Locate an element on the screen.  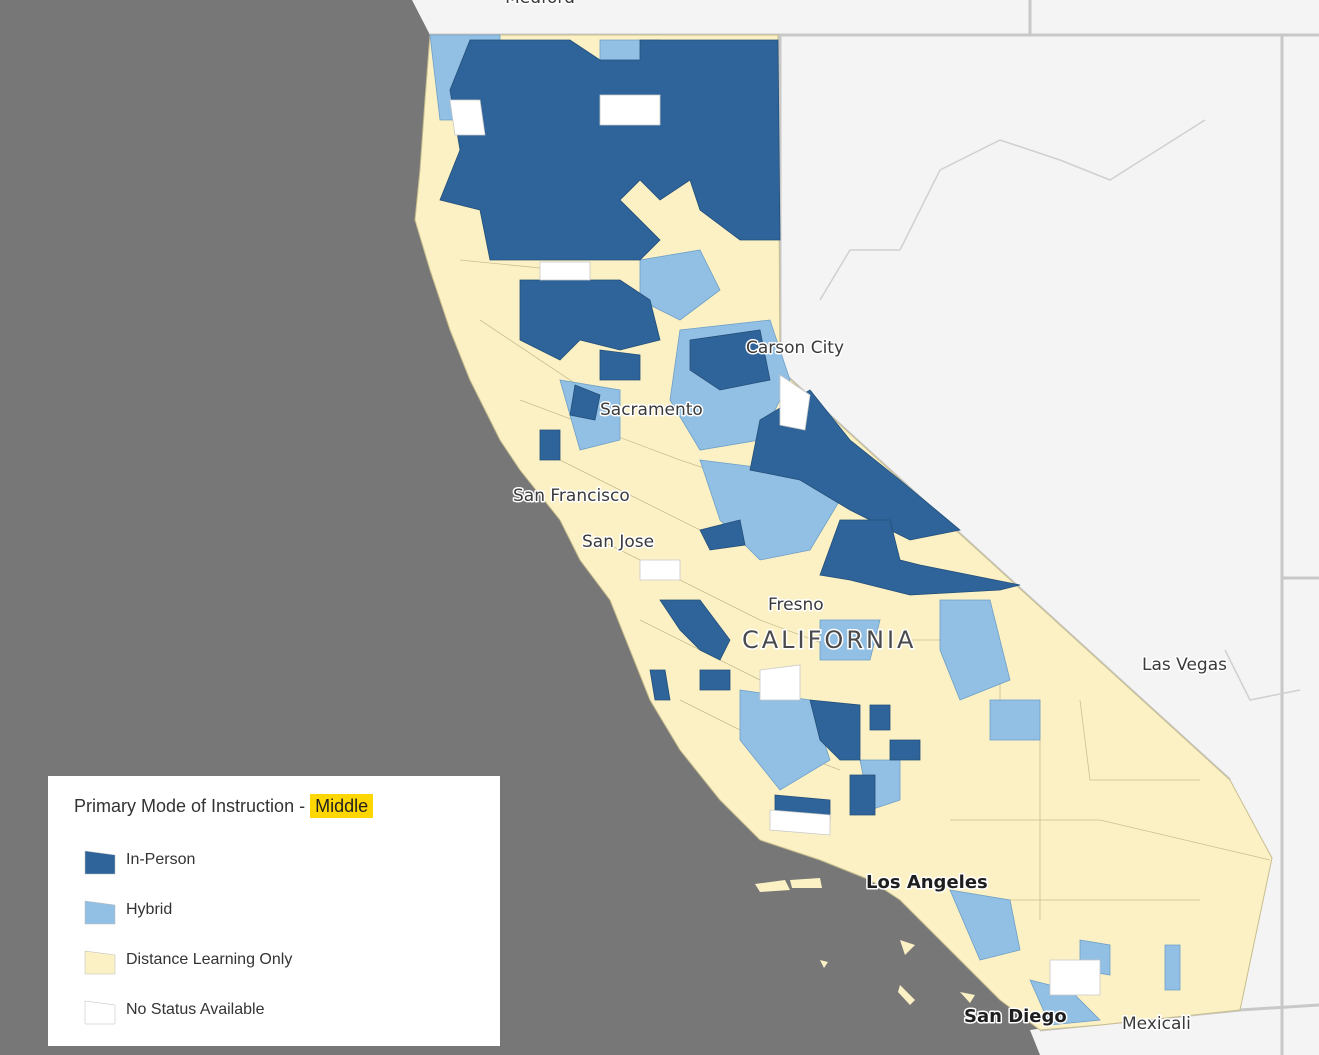
legend-label: No Status Available is located at coordinates (195, 1009).